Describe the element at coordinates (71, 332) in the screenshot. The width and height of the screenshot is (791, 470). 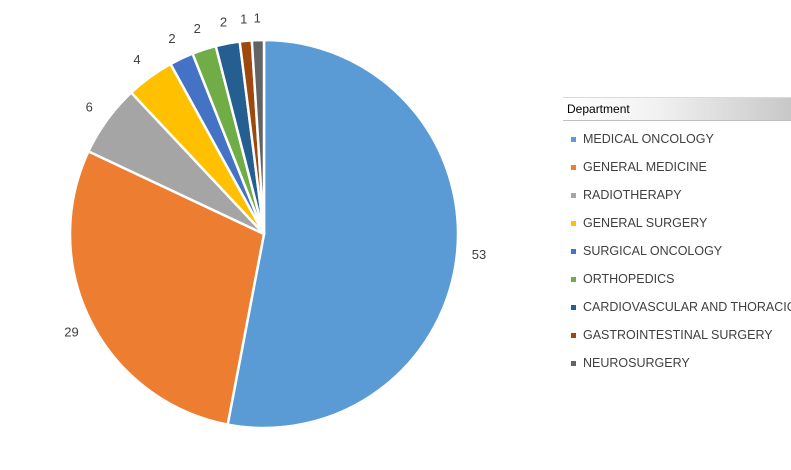
I see `data-label-general-medicine: 29` at that location.